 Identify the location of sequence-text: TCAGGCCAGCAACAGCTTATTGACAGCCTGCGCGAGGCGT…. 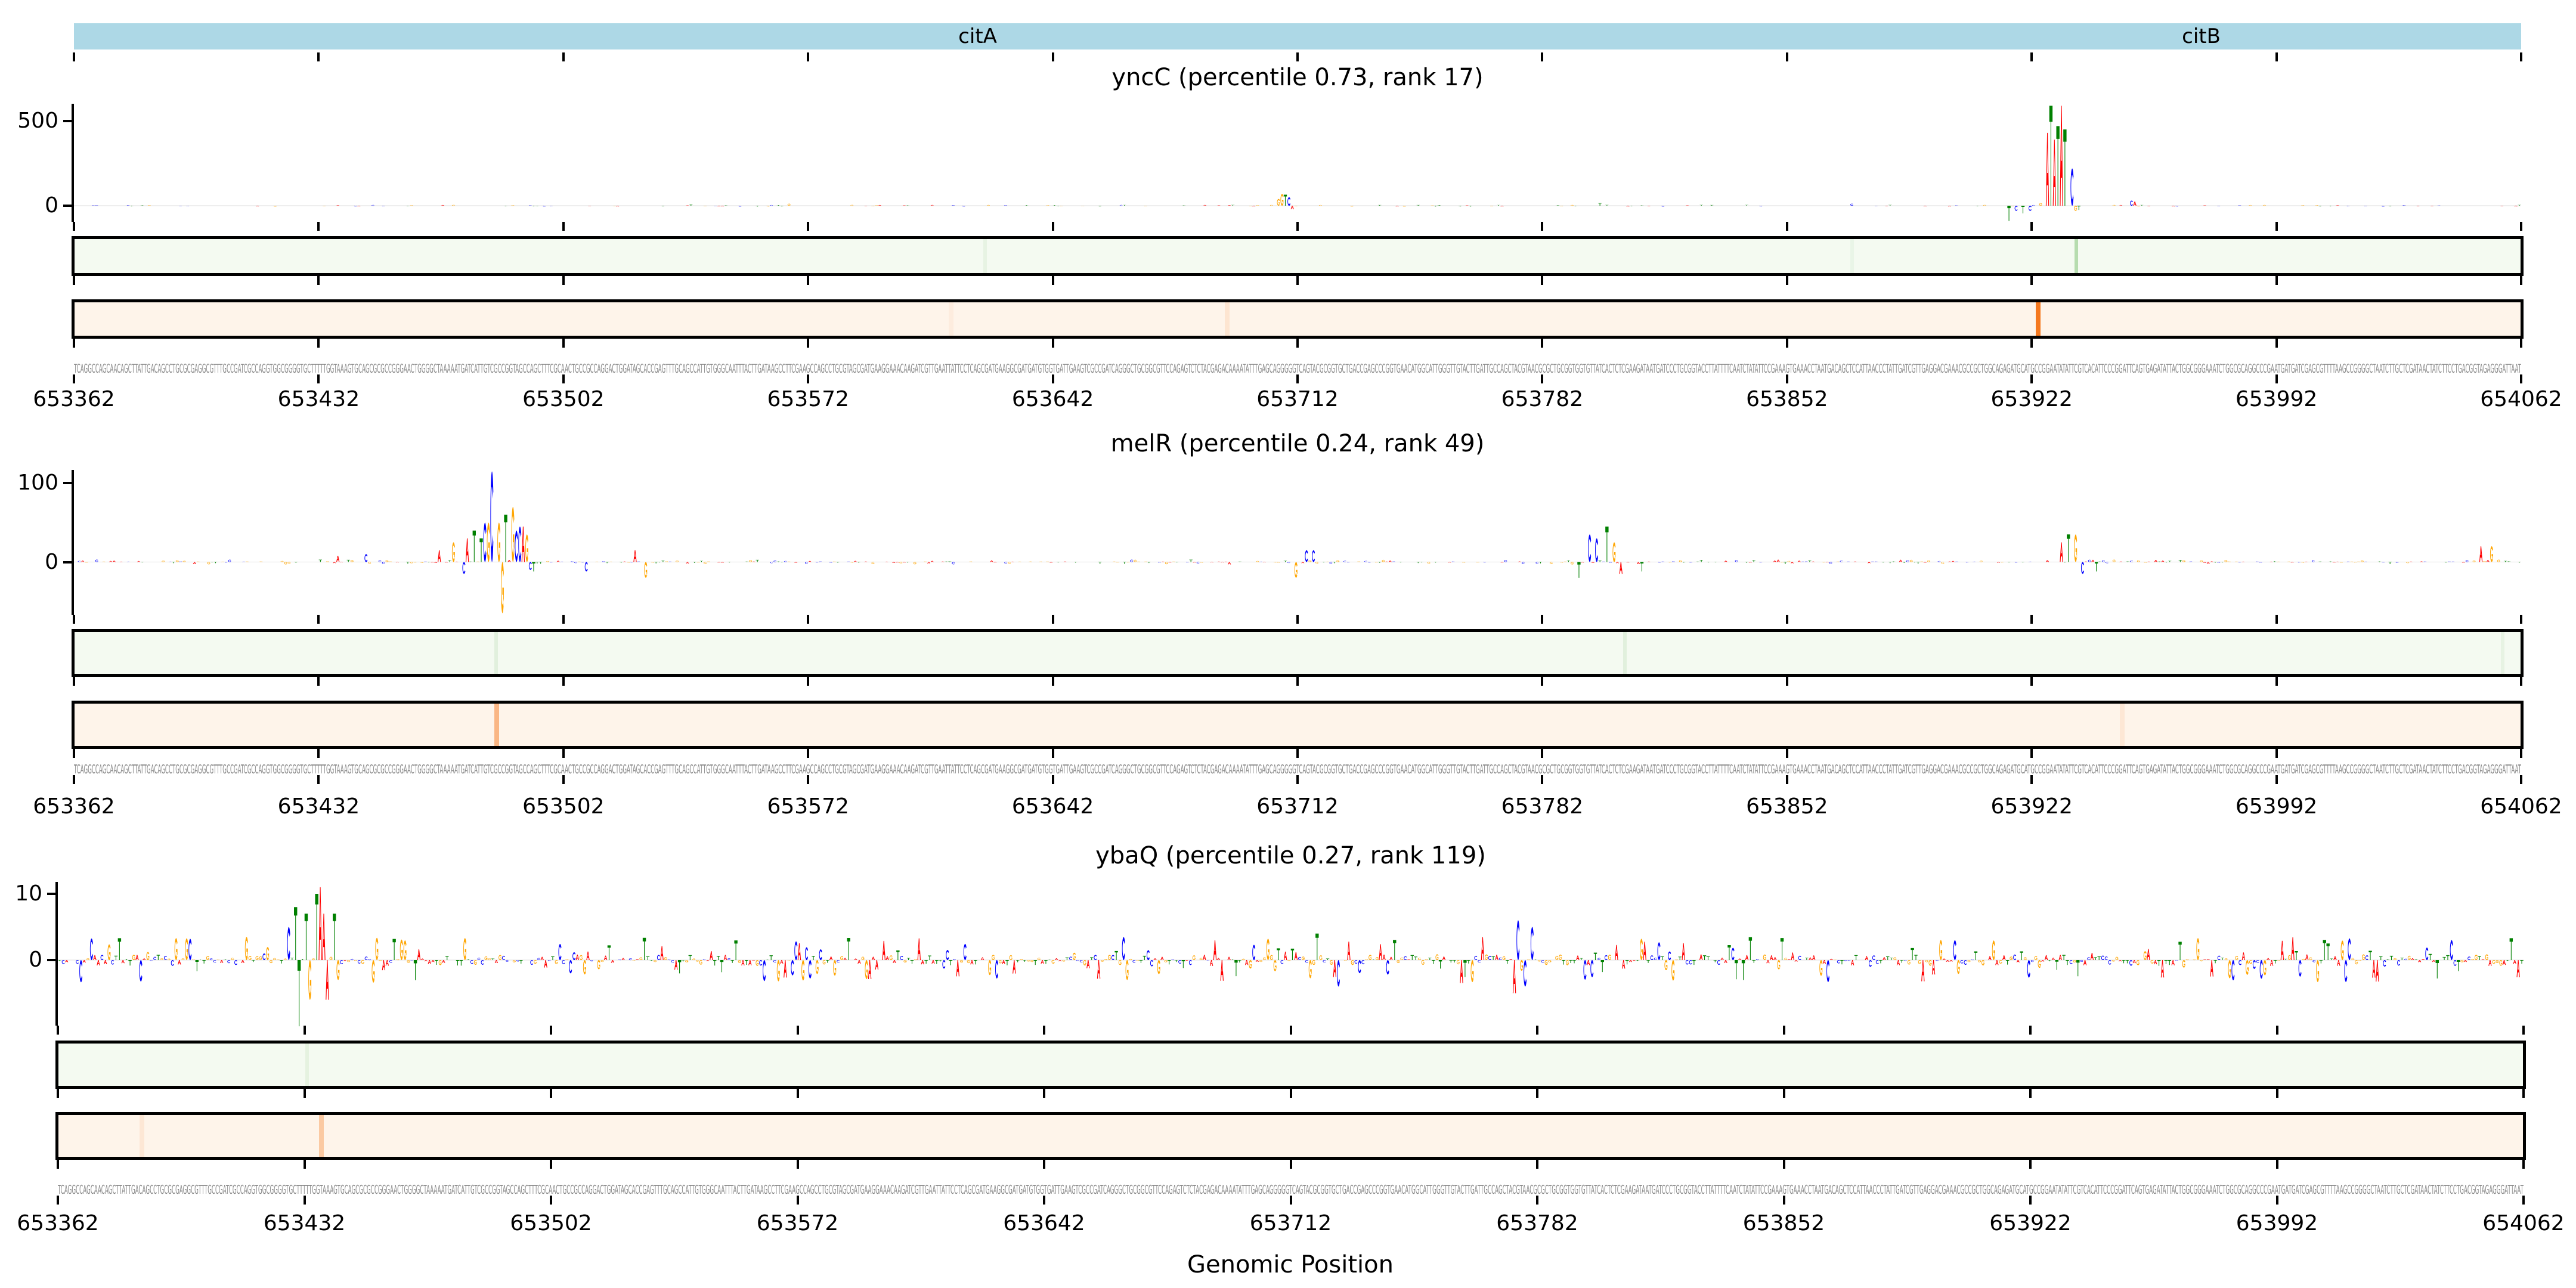
(1291, 1189).